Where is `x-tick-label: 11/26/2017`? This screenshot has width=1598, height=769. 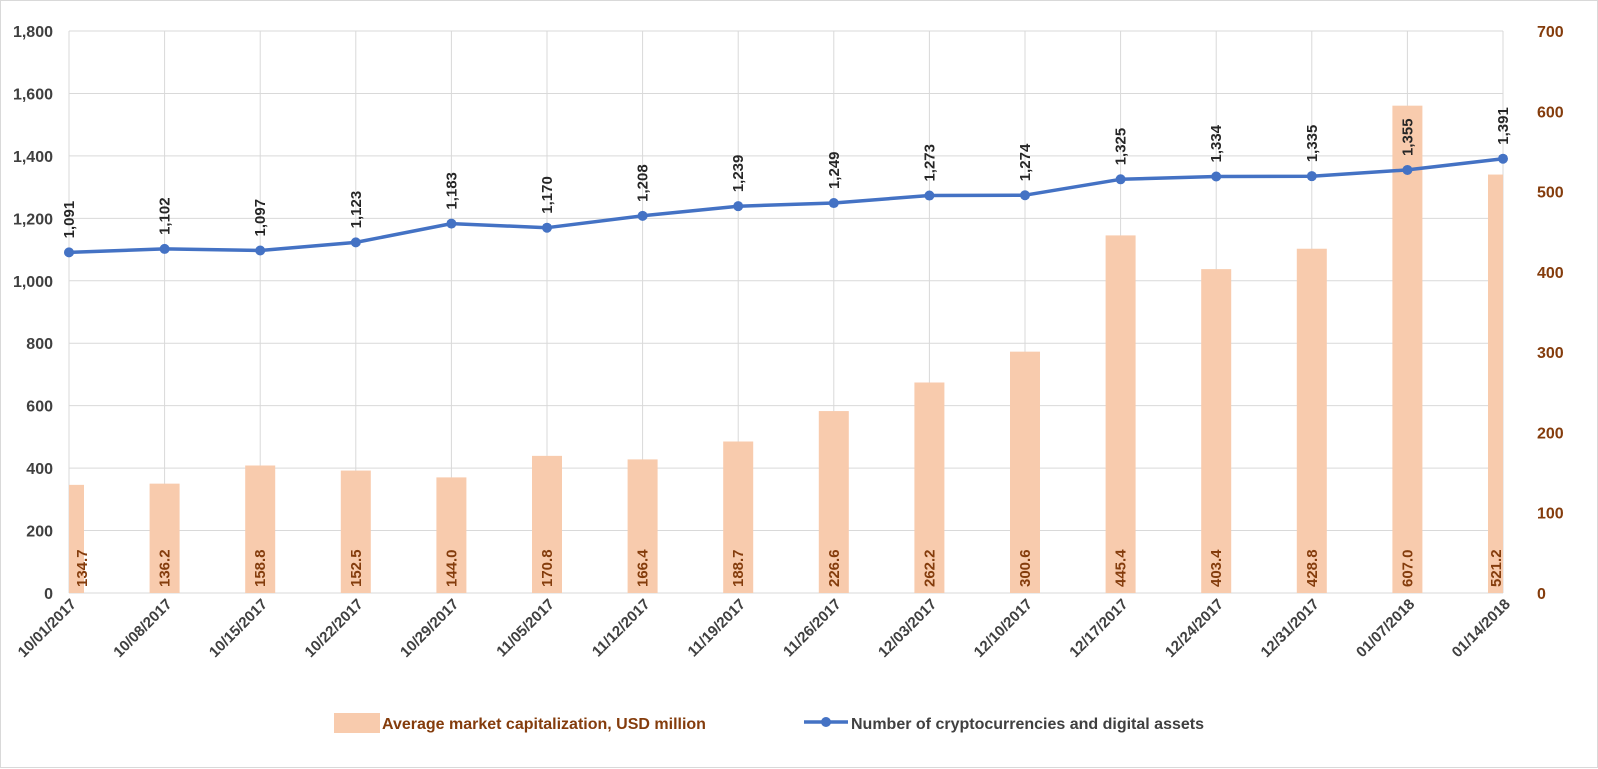 x-tick-label: 11/26/2017 is located at coordinates (812, 628).